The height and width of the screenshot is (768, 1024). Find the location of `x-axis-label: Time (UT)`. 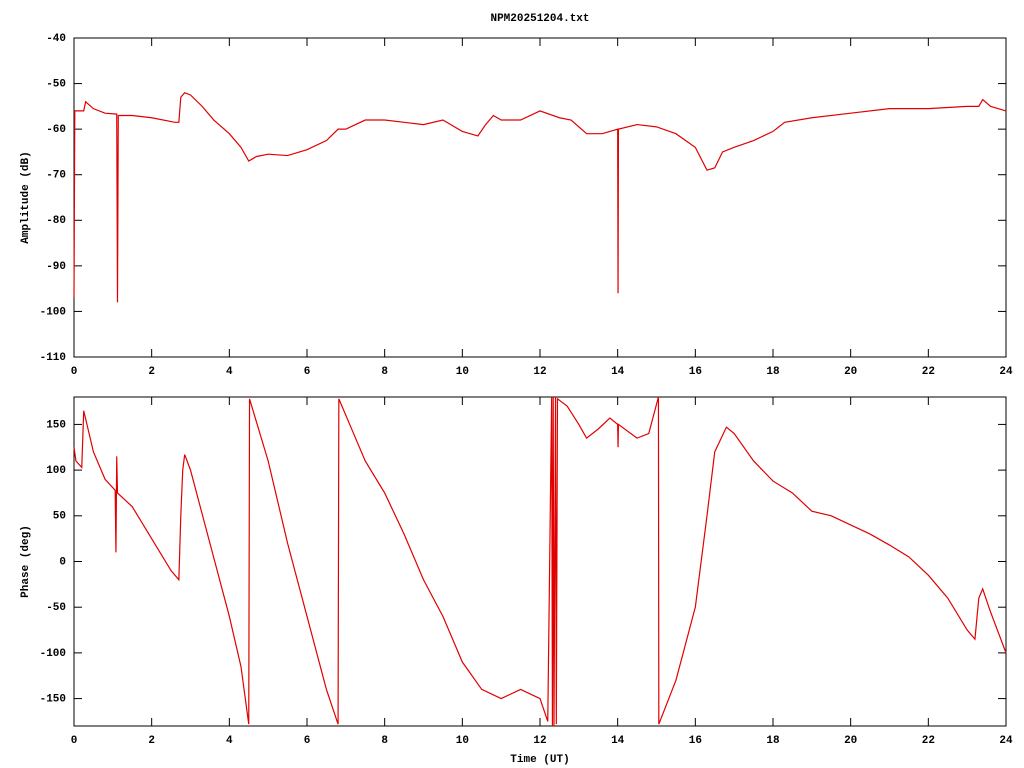

x-axis-label: Time (UT) is located at coordinates (539, 760).